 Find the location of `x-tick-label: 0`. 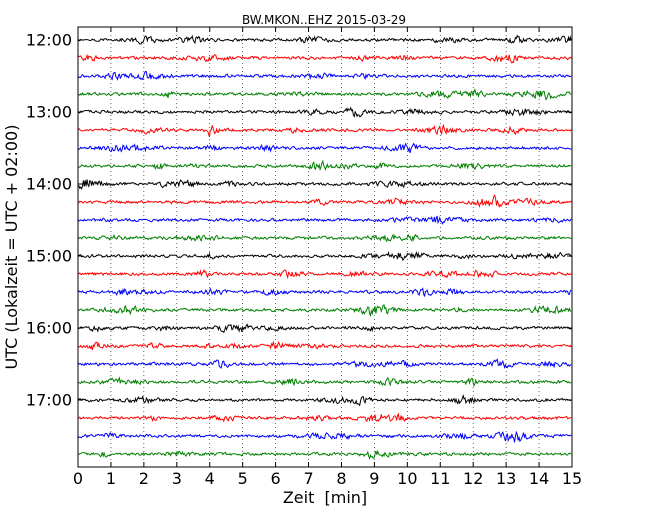

x-tick-label: 0 is located at coordinates (78, 478).